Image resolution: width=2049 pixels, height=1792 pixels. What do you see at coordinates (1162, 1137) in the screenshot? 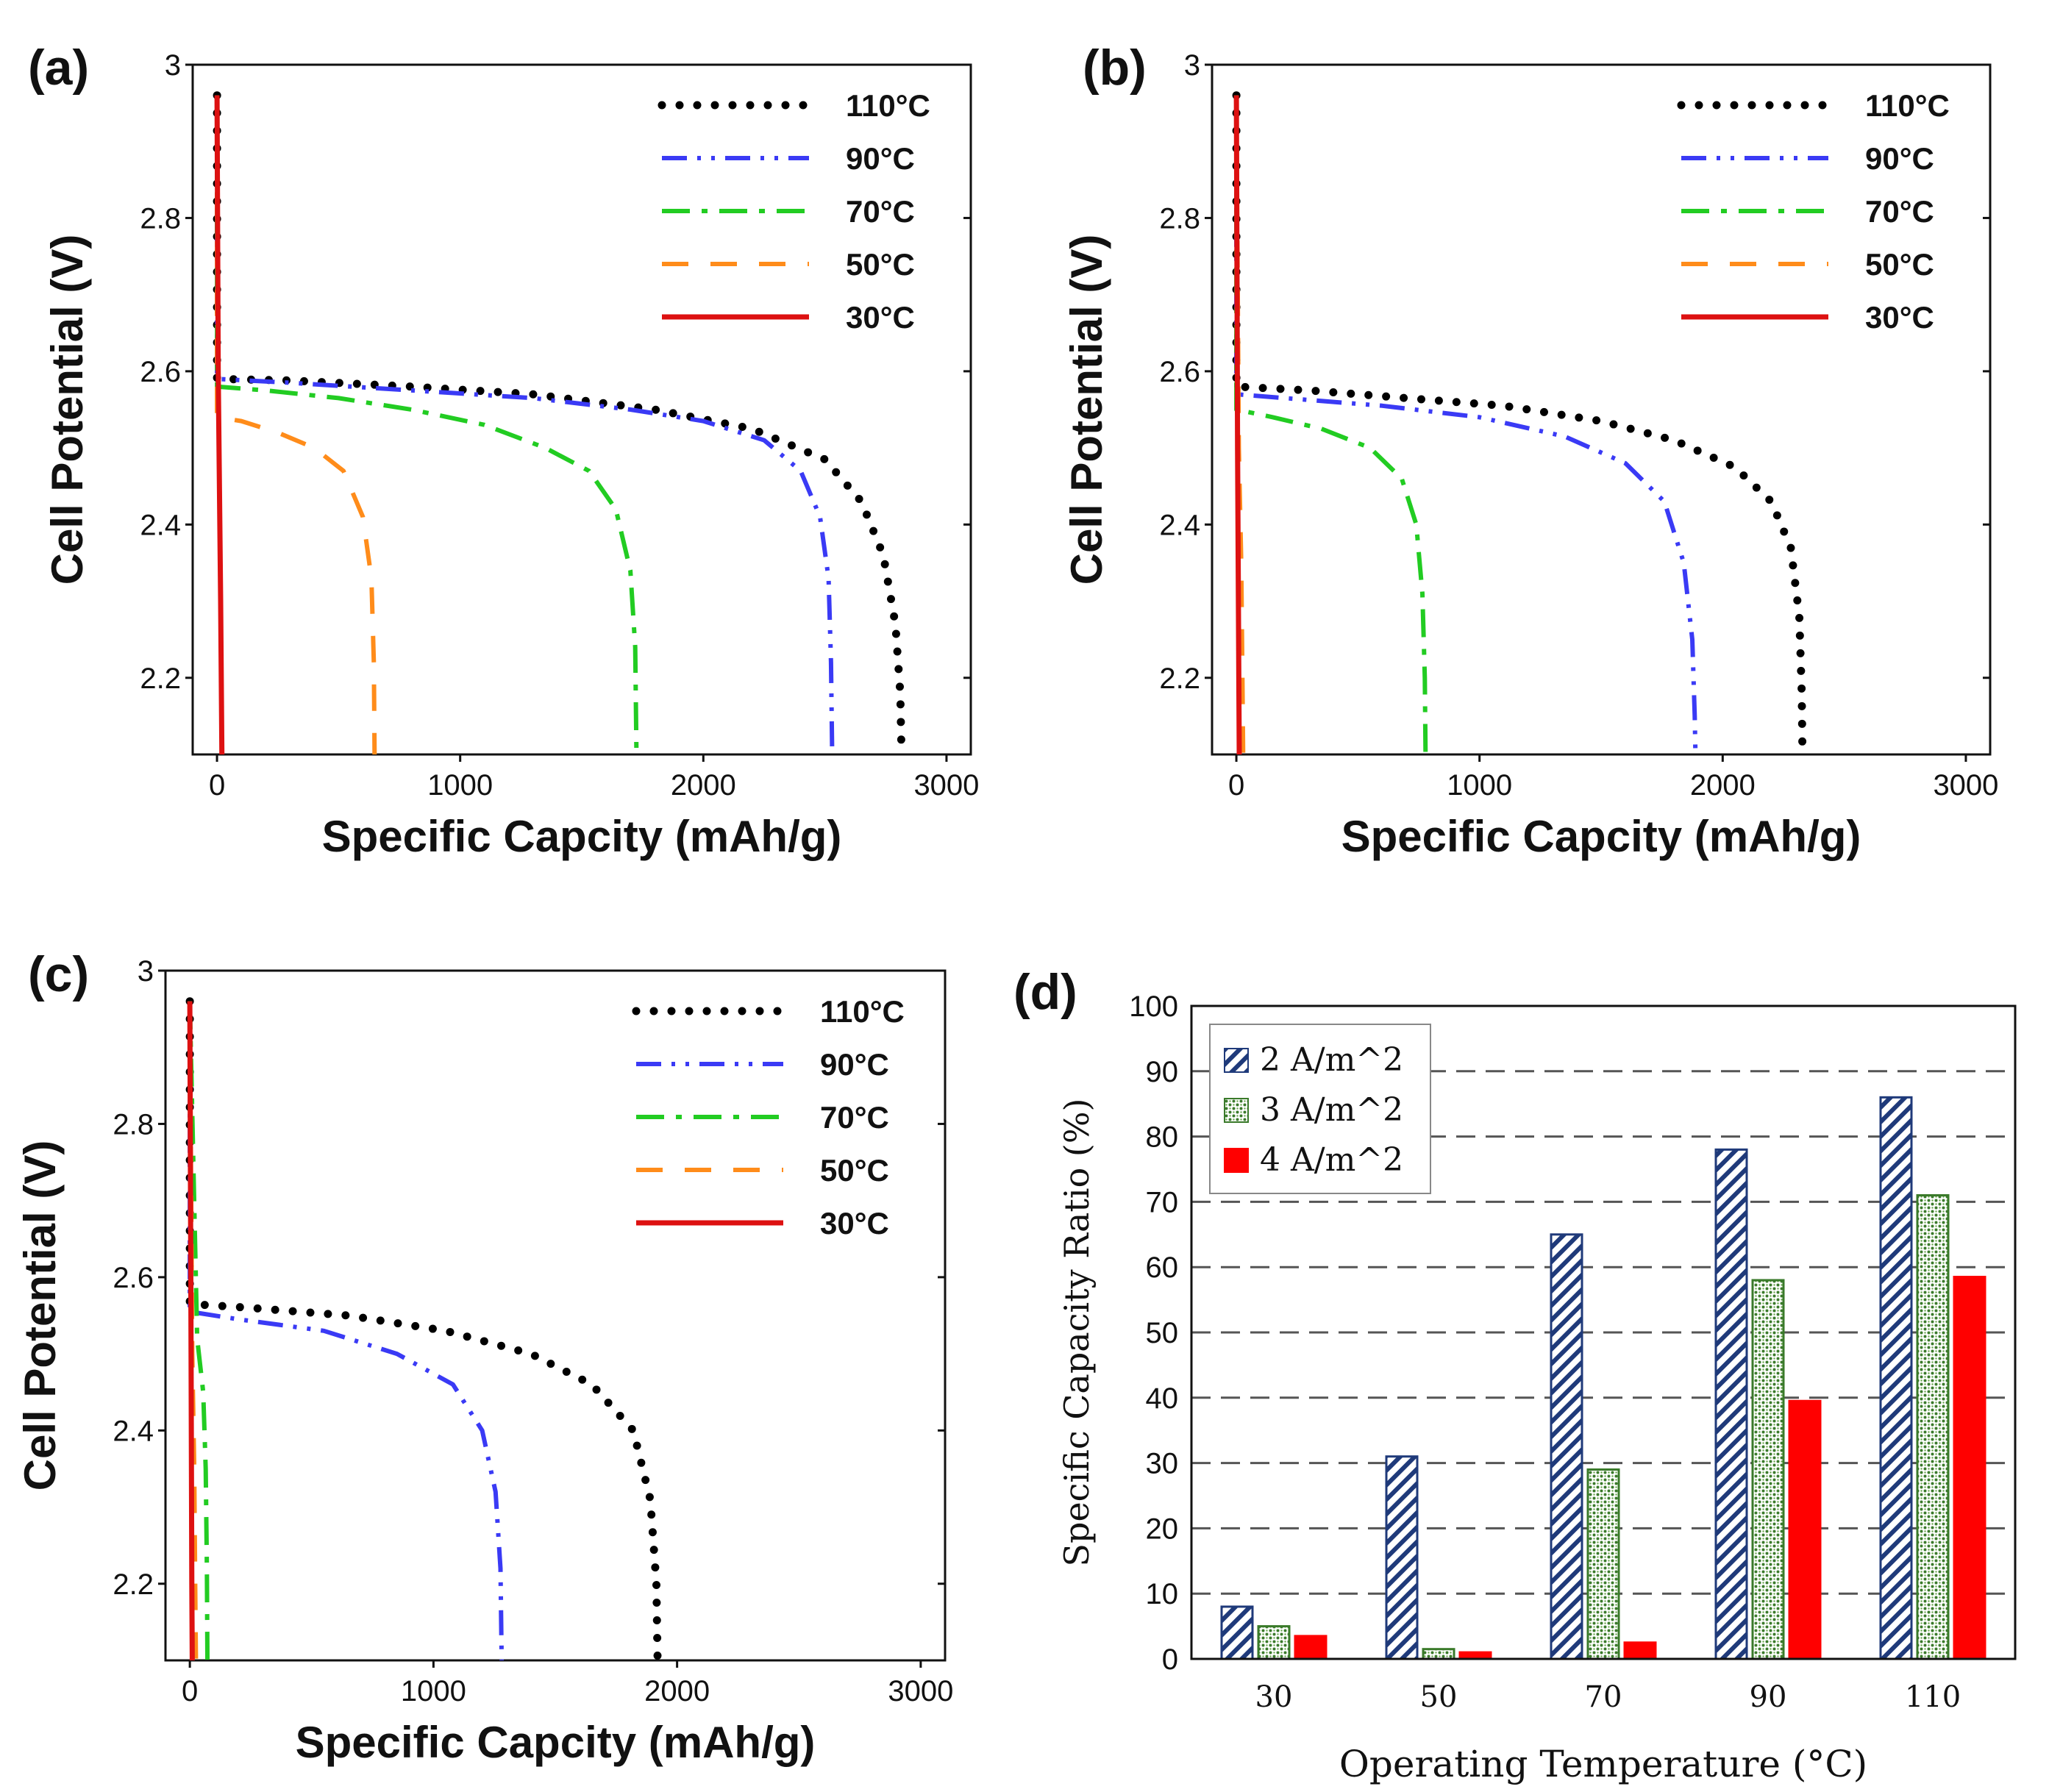
I see `y-tick-label: 80` at bounding box center [1162, 1137].